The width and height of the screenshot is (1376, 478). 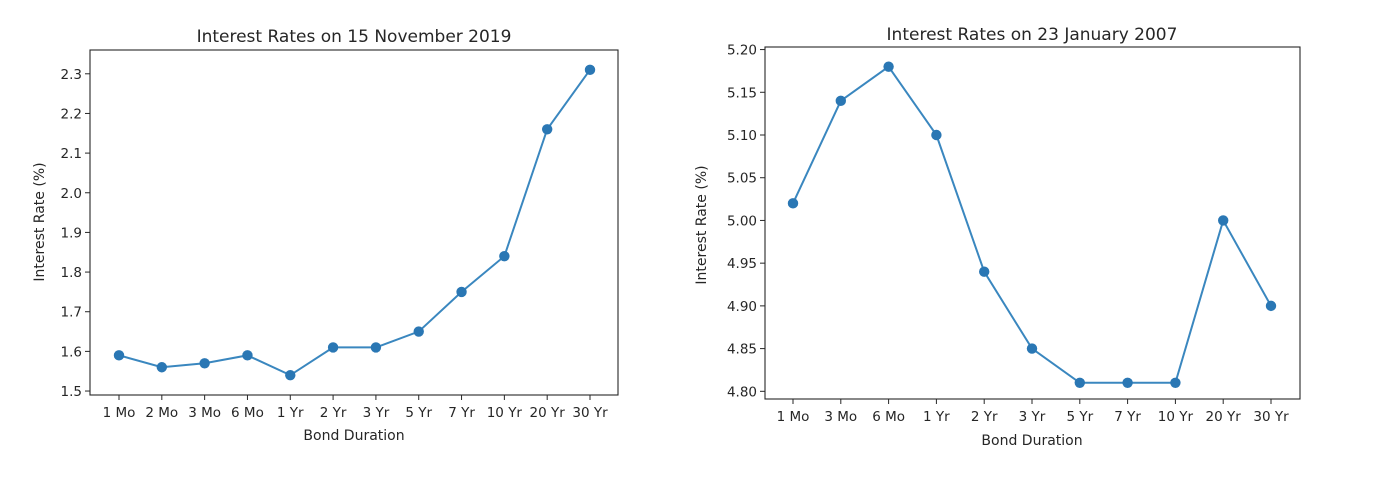 What do you see at coordinates (71, 233) in the screenshot?
I see `y-tick-label: 1.9` at bounding box center [71, 233].